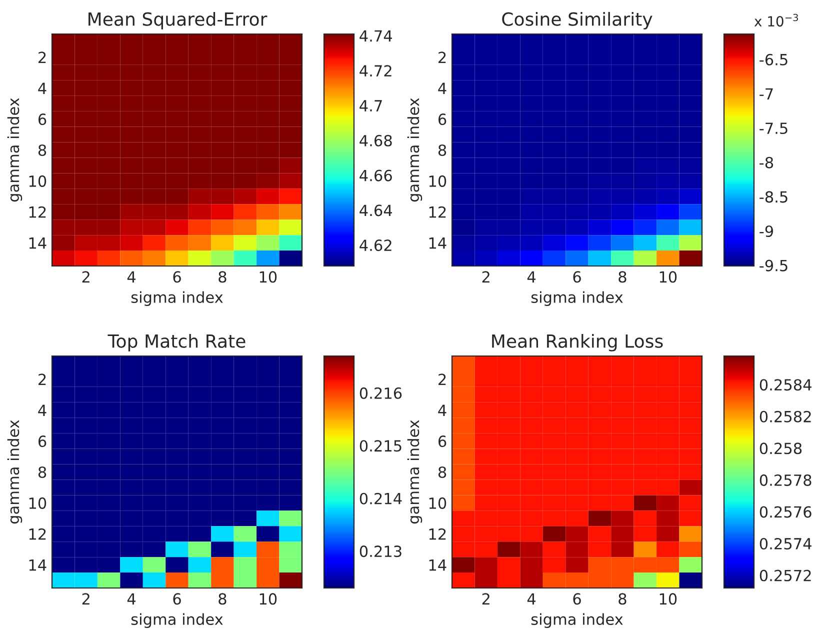 This screenshot has height=637, width=838. Describe the element at coordinates (381, 446) in the screenshot. I see `color-bar-label: 0.215` at that location.